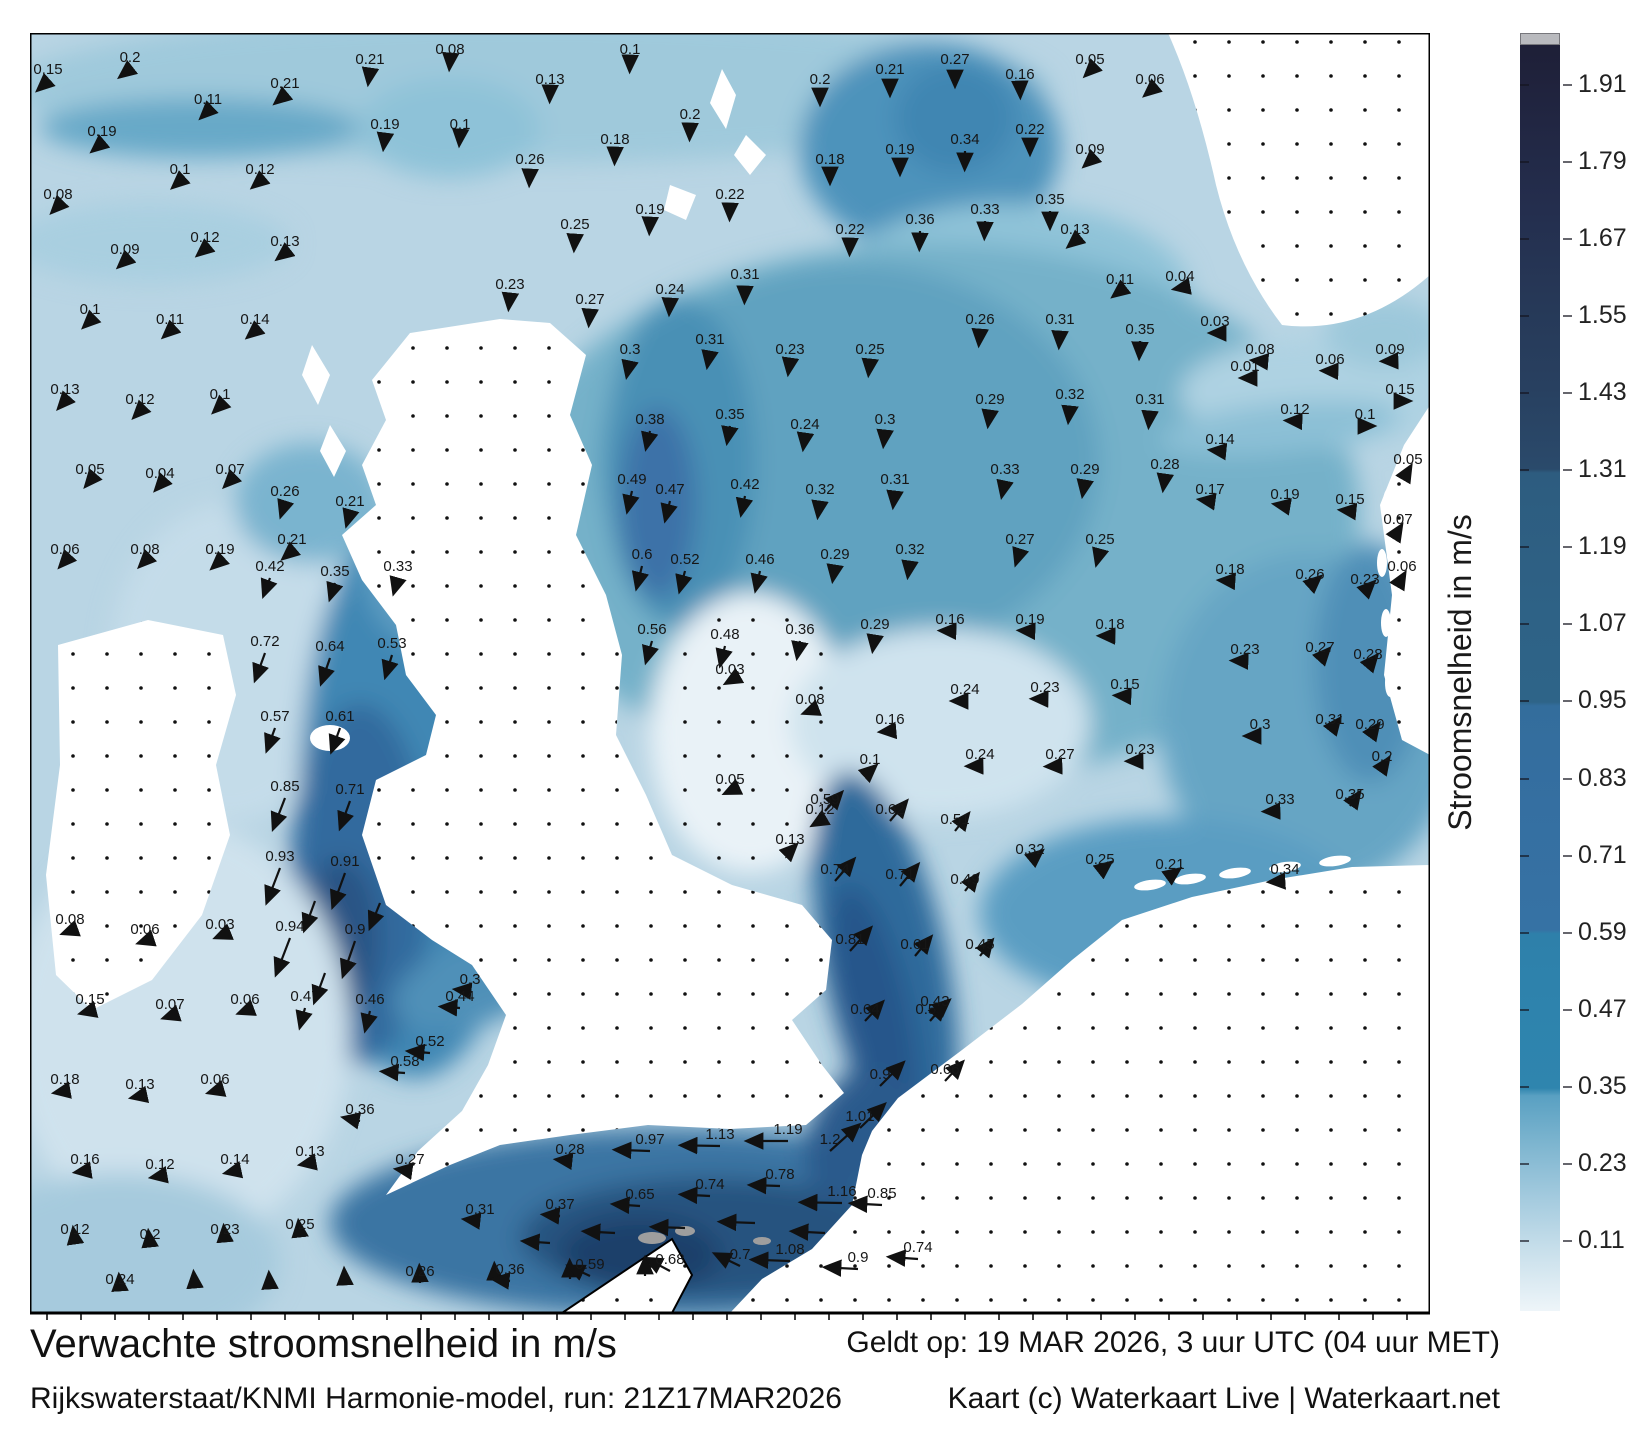  Describe the element at coordinates (864, 1009) in the screenshot. I see `current-speed-value: 0.64` at that location.